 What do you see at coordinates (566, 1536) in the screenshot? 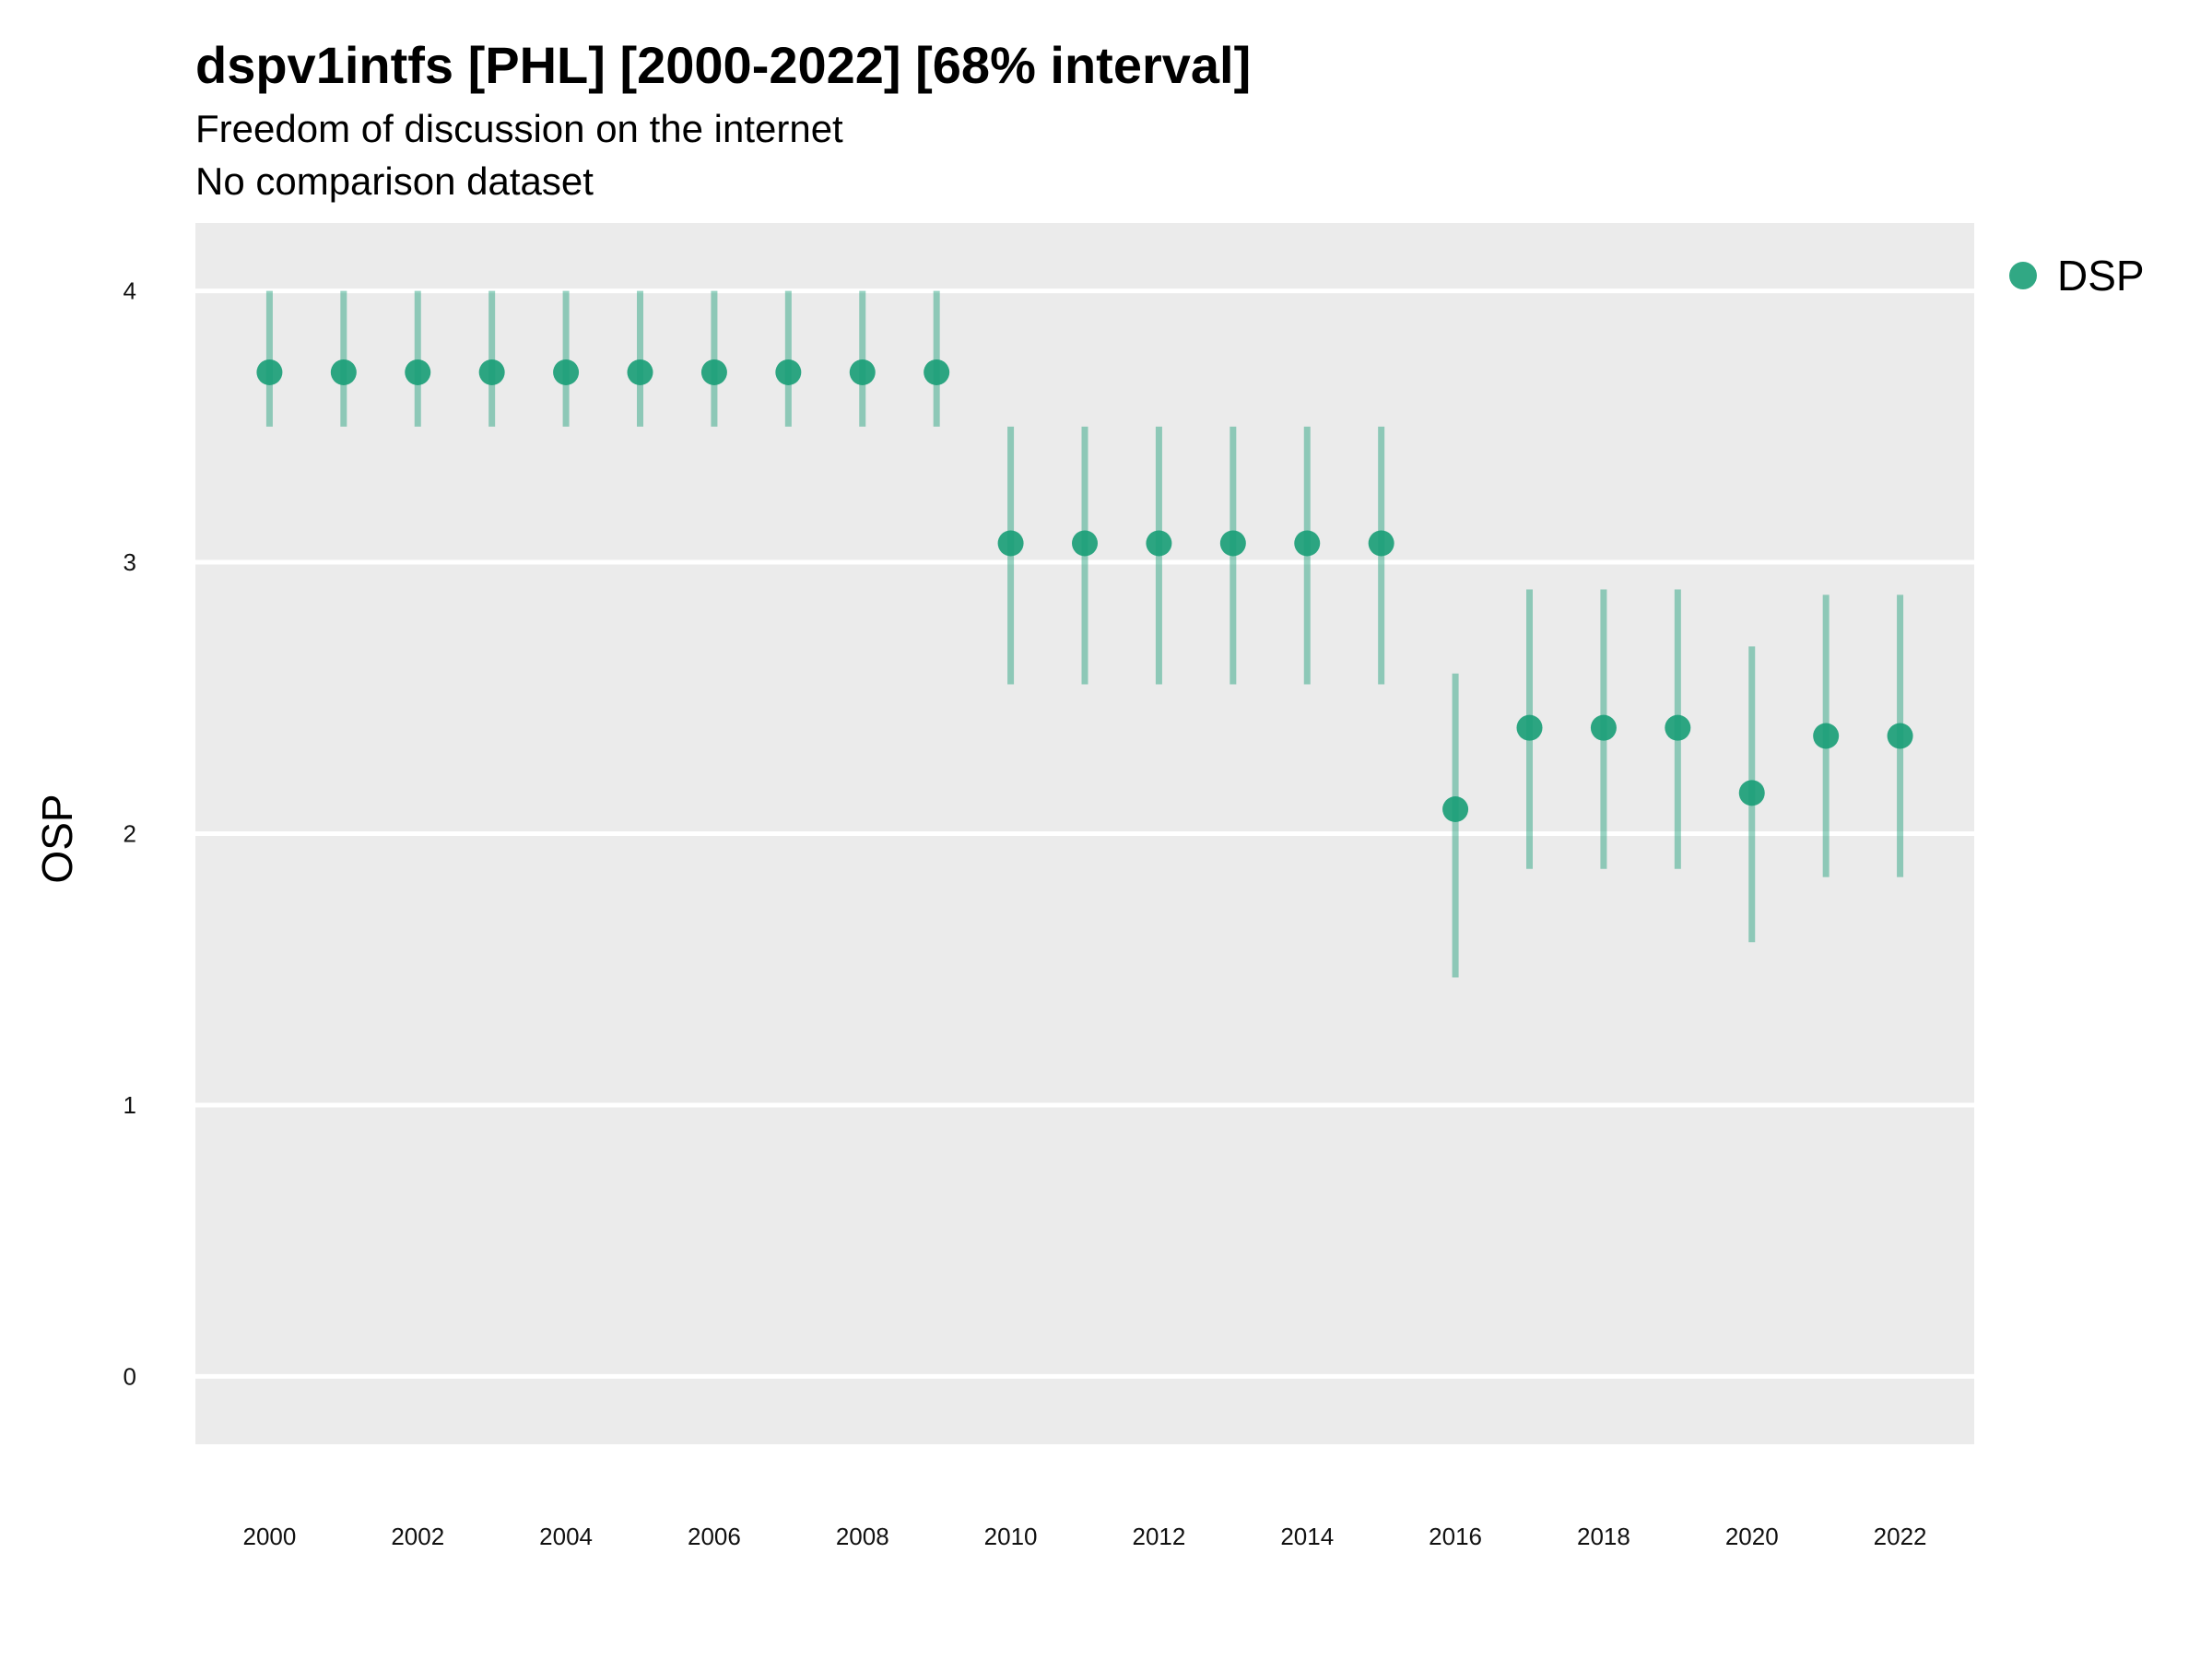
I see `x-tick-label: 2004` at bounding box center [566, 1536].